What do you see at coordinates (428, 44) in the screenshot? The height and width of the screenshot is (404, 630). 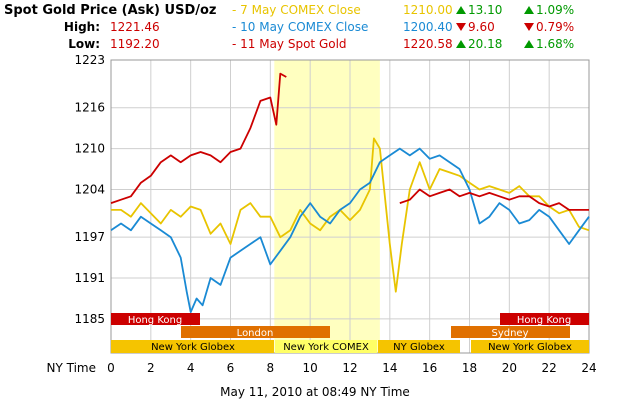 I see `legend-value: 1220.58` at bounding box center [428, 44].